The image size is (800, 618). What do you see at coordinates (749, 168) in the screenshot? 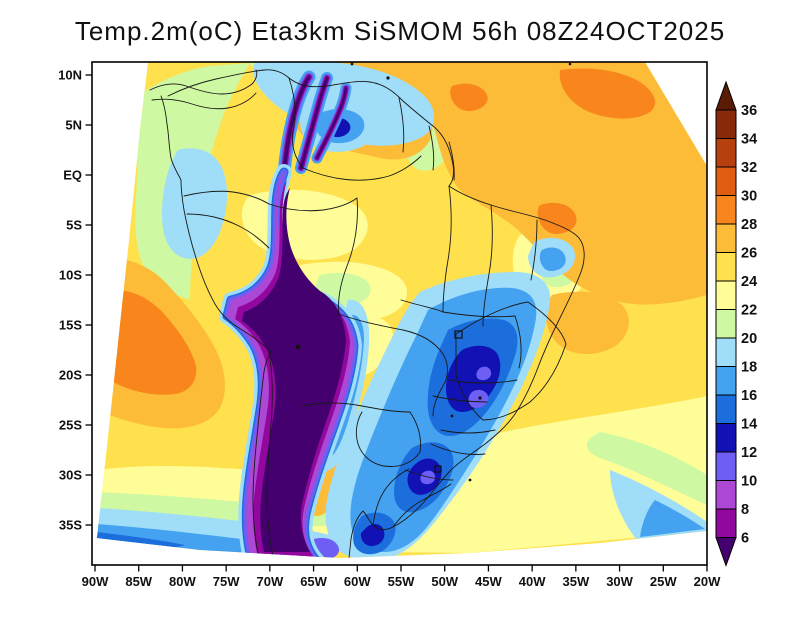
I see `colorbar-tick-label: 32` at bounding box center [749, 168].